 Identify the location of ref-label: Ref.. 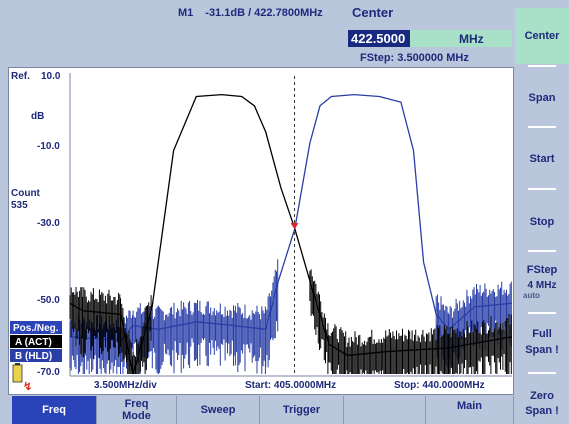
(20, 76).